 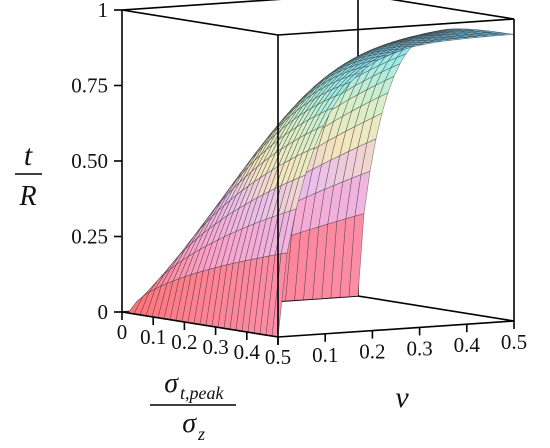 What do you see at coordinates (419, 348) in the screenshot?
I see `y-tick-label: 0.3` at bounding box center [419, 348].